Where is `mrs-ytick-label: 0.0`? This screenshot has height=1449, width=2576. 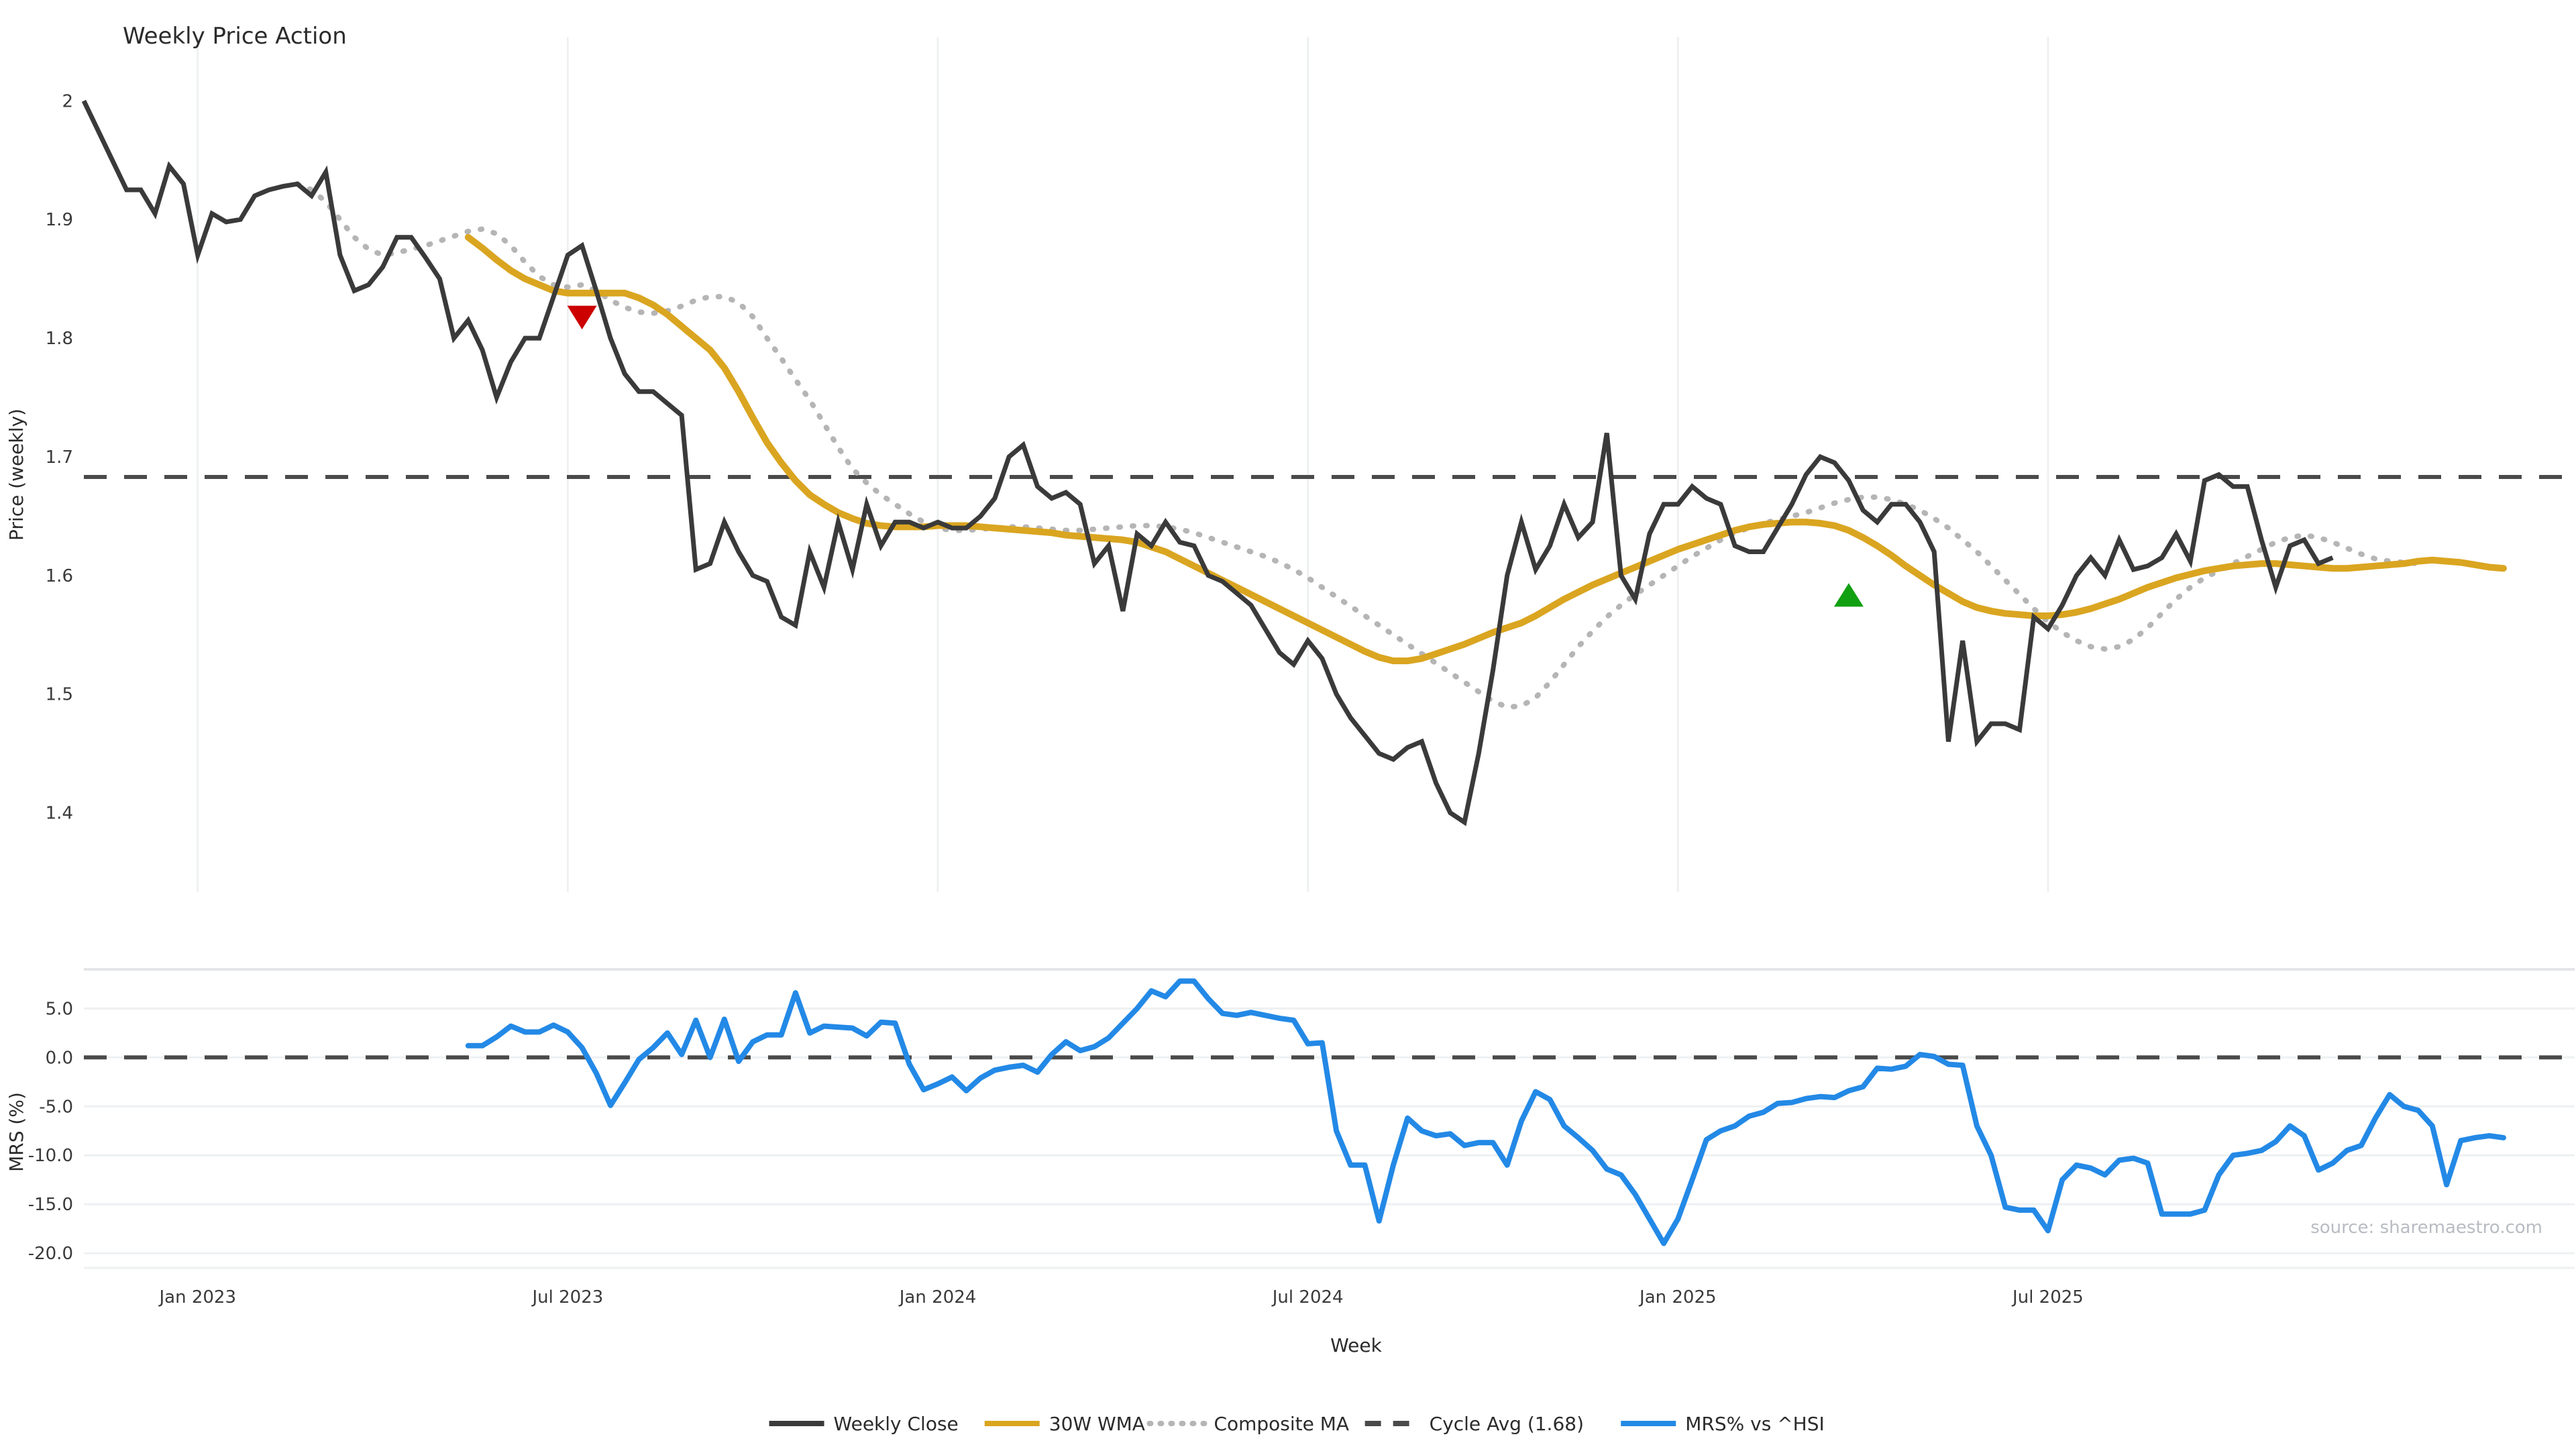
mrs-ytick-label: 0.0 is located at coordinates (59, 1058).